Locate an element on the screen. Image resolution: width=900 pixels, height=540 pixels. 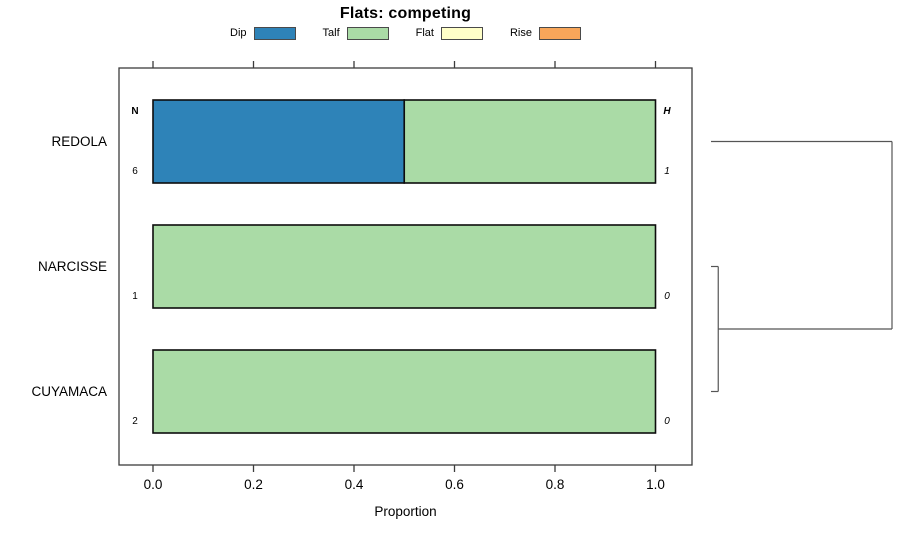
chart-title: Flats: competing is located at coordinates (405, 13).